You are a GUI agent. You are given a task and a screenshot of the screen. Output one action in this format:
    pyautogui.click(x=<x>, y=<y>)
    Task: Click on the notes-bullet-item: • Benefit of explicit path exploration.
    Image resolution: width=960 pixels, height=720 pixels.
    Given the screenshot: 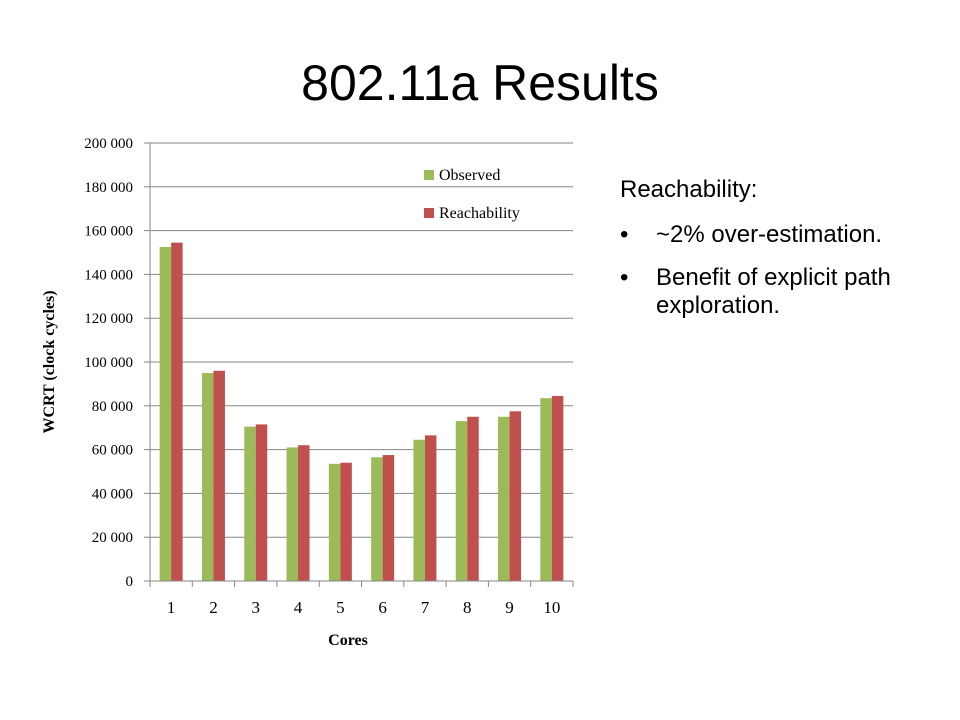 What is the action you would take?
    pyautogui.click(x=780, y=293)
    